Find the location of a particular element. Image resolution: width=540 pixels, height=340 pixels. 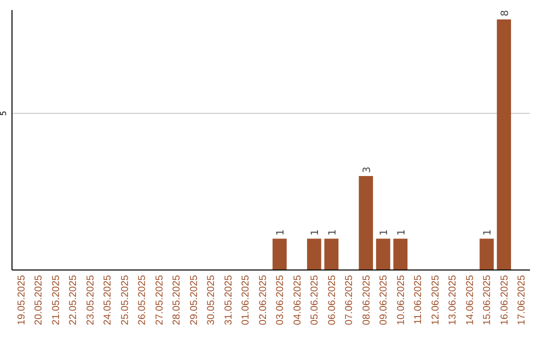

x-tick-label: 02.06.2025 is located at coordinates (263, 300).